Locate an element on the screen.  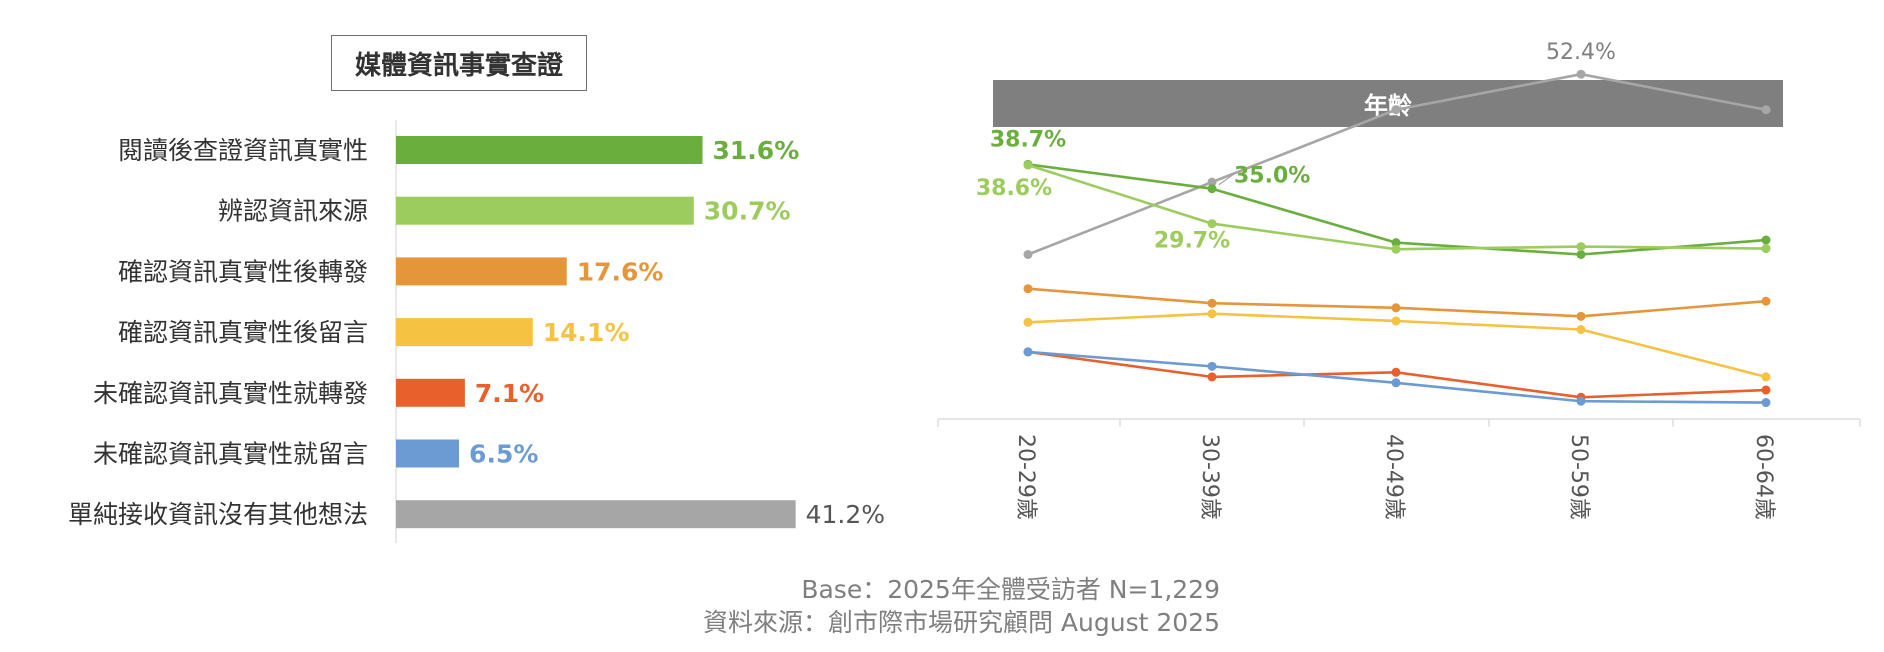
bar-value-label: 14.1% is located at coordinates (586, 332).